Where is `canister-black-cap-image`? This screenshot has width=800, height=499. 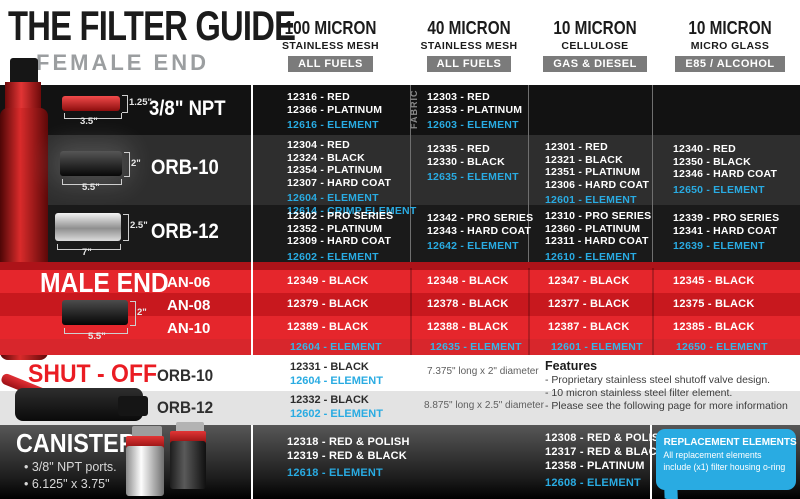 canister-black-cap-image is located at coordinates (188, 437).